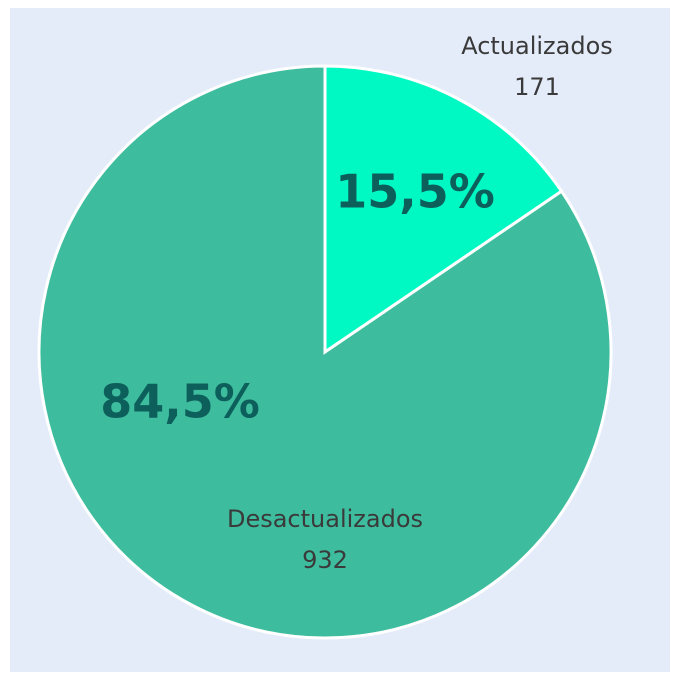 The height and width of the screenshot is (682, 678). Describe the element at coordinates (325, 560) in the screenshot. I see `count-label: 932` at that location.